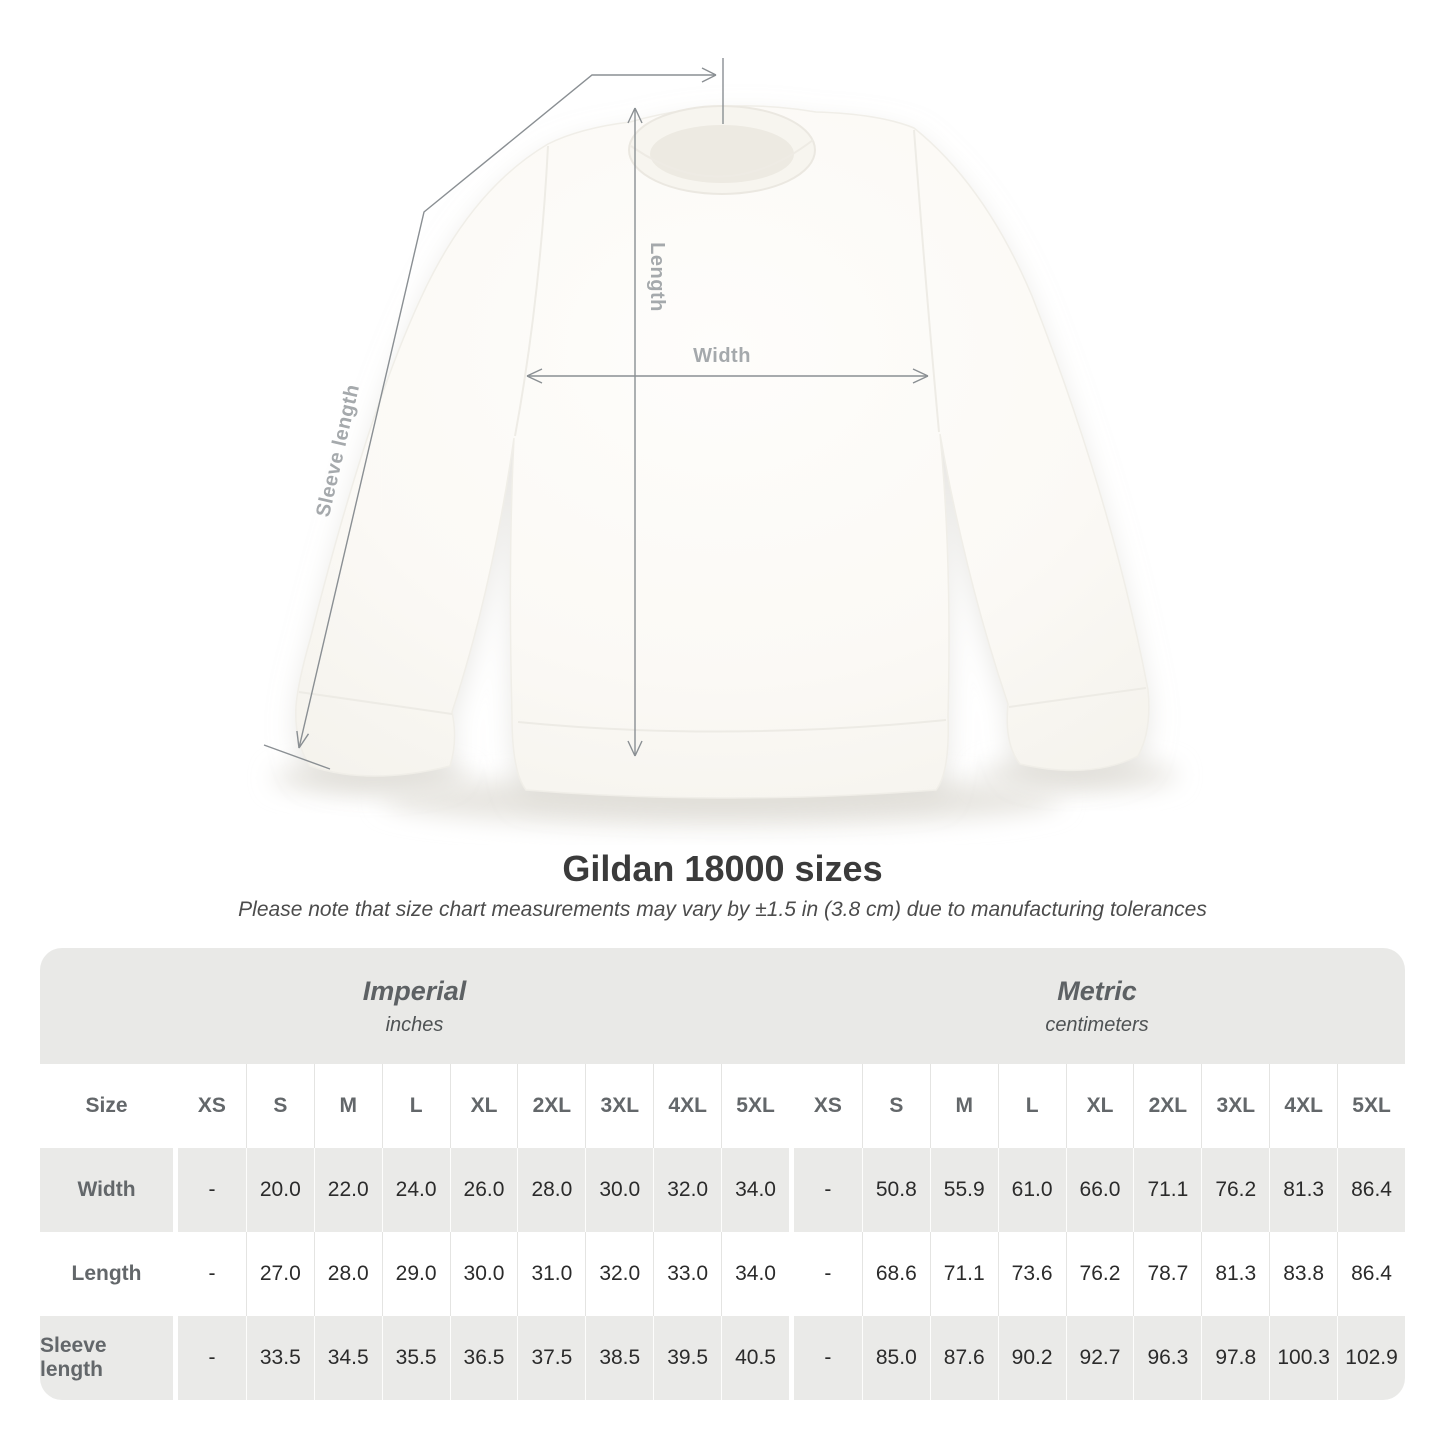  What do you see at coordinates (755, 1358) in the screenshot?
I see `value-cell: 40.5` at bounding box center [755, 1358].